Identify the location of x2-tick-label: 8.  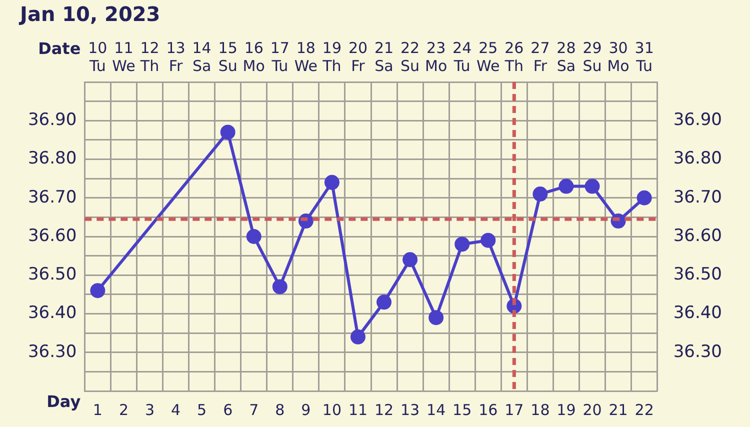
(280, 409).